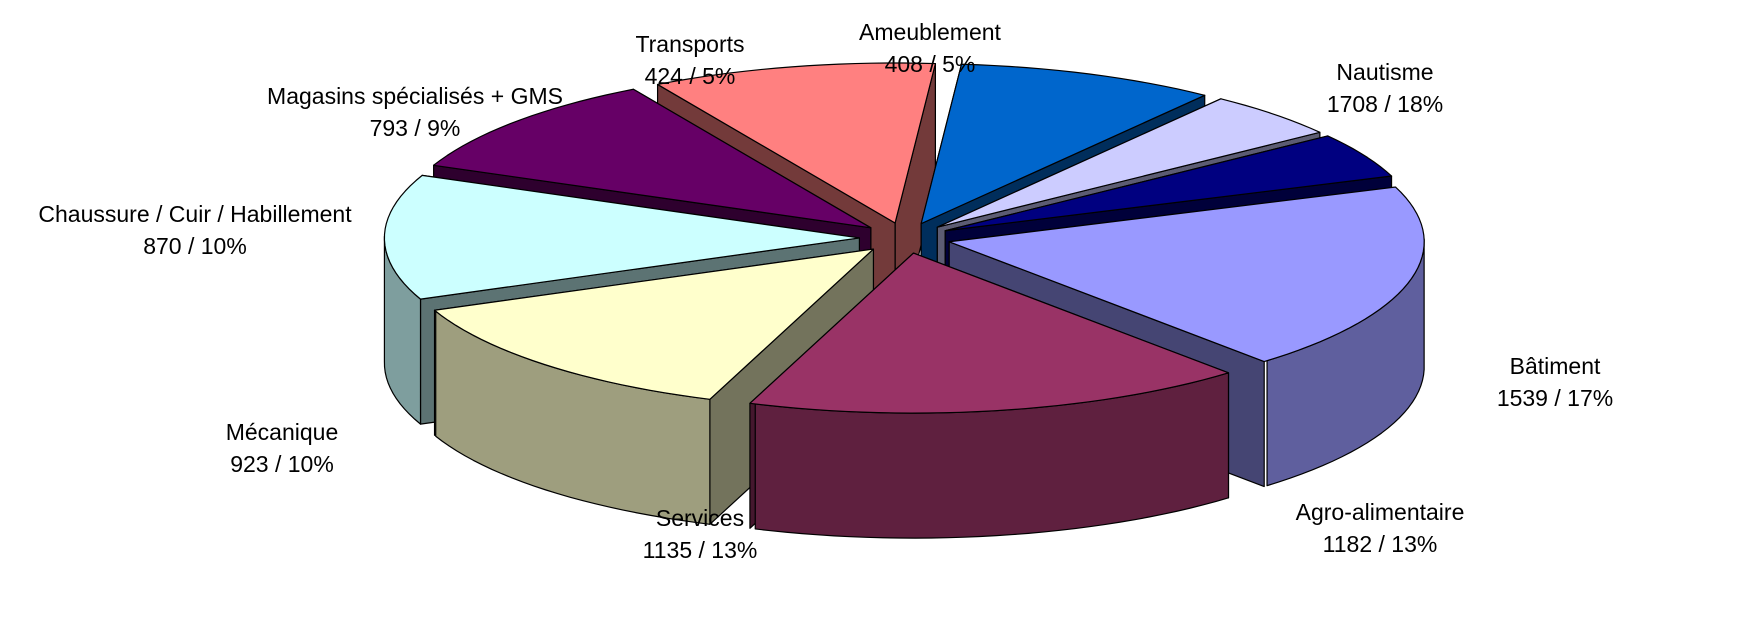 The image size is (1758, 617). I want to click on slice-mecanique-top, so click(652, 158).